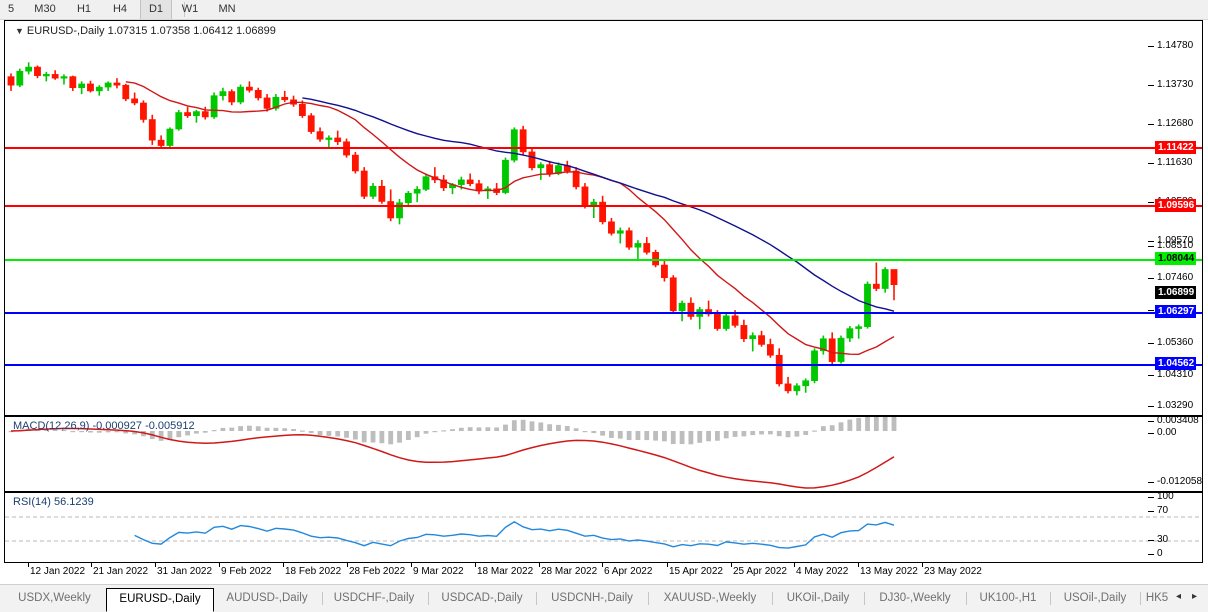 The width and height of the screenshot is (1208, 612). What do you see at coordinates (1175, 374) in the screenshot?
I see `price-axis-label: 1.04310` at bounding box center [1175, 374].